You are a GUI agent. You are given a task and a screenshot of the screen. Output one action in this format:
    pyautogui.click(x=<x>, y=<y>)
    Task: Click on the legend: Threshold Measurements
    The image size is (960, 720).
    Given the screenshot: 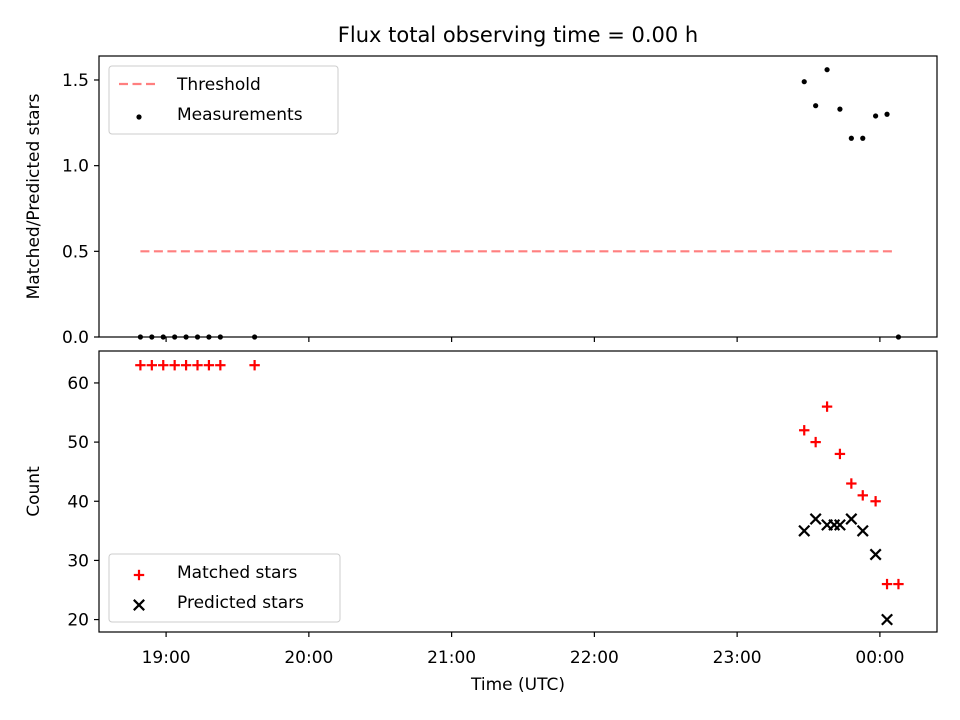 What is the action you would take?
    pyautogui.click(x=223, y=100)
    